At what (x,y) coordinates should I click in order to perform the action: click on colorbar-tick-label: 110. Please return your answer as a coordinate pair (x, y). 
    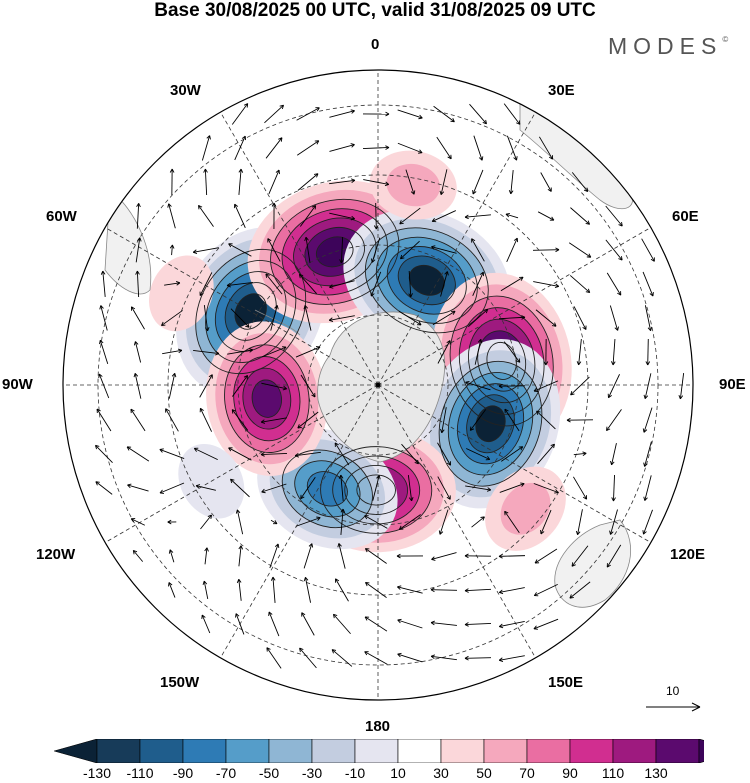
    Looking at the image, I should click on (613, 773).